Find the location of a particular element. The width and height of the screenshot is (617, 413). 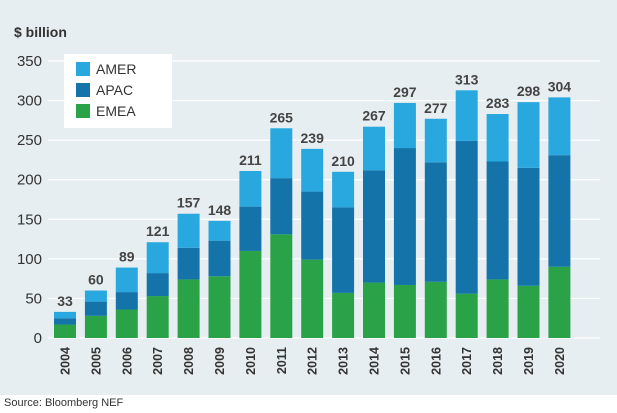

x-tick-label-2013: 2013 is located at coordinates (344, 361).